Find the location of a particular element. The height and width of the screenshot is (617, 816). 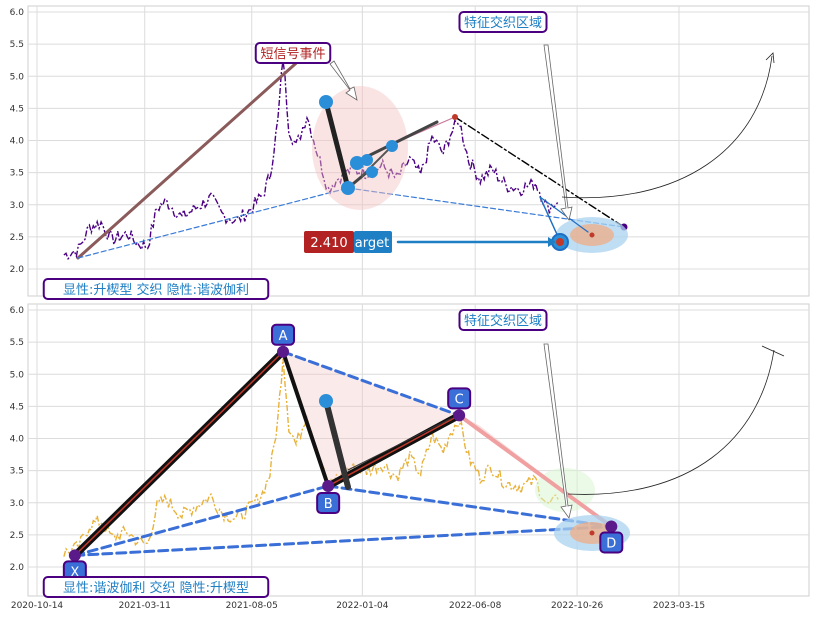

x-tick-label: 2022-10-26 is located at coordinates (577, 606).